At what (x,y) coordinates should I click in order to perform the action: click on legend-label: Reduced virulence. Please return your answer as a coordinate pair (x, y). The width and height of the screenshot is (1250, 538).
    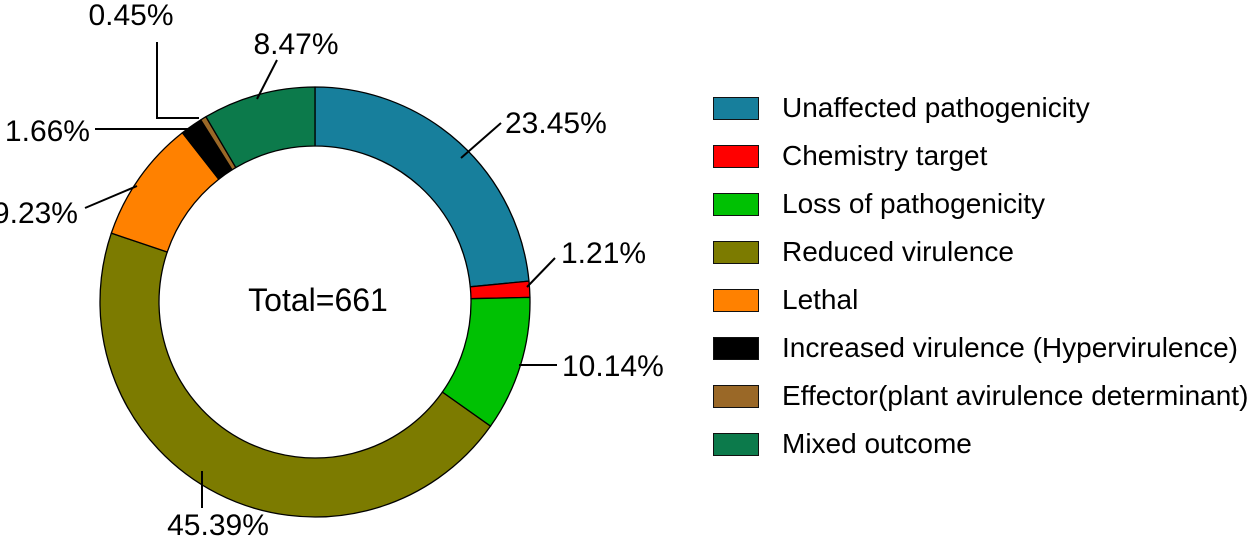
    Looking at the image, I should click on (898, 251).